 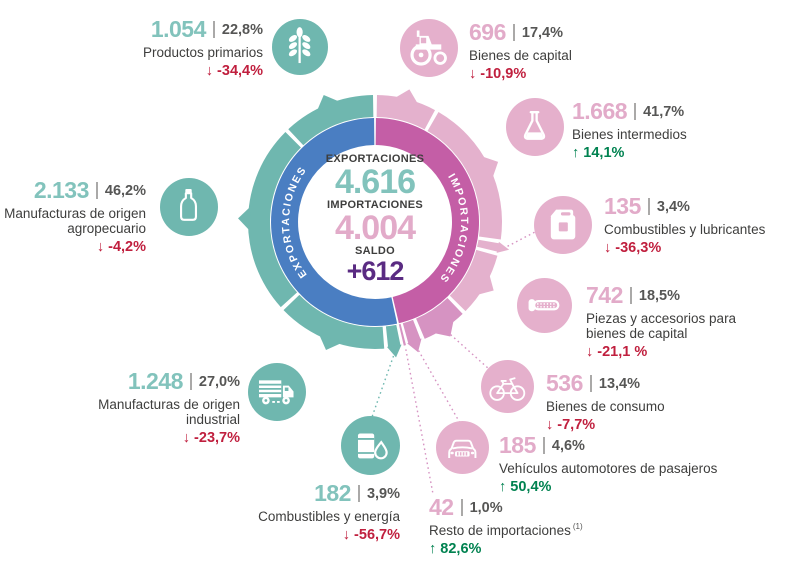 I want to click on category-value: 42, so click(x=441, y=507).